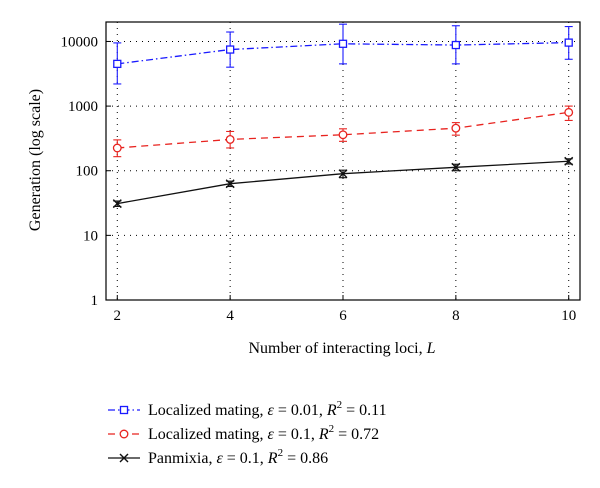 The width and height of the screenshot is (600, 488). Describe the element at coordinates (80, 42) in the screenshot. I see `y-tick-label: 10000` at that location.